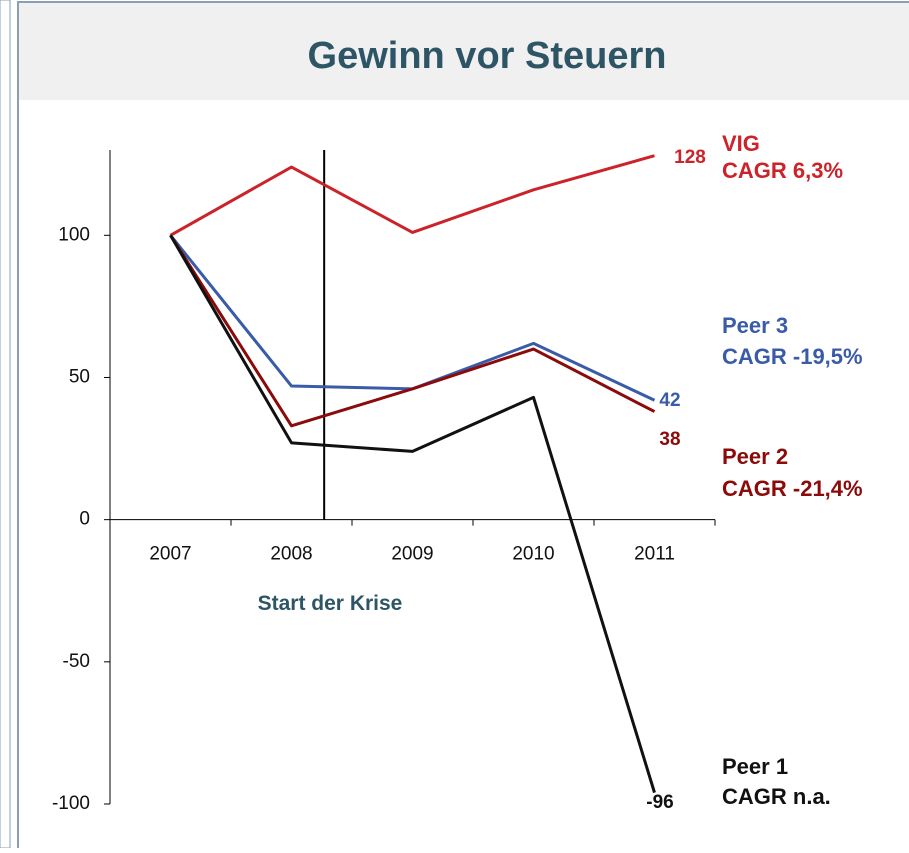 Image resolution: width=909 pixels, height=853 pixels. What do you see at coordinates (5, 424) in the screenshot?
I see `left-strip` at bounding box center [5, 424].